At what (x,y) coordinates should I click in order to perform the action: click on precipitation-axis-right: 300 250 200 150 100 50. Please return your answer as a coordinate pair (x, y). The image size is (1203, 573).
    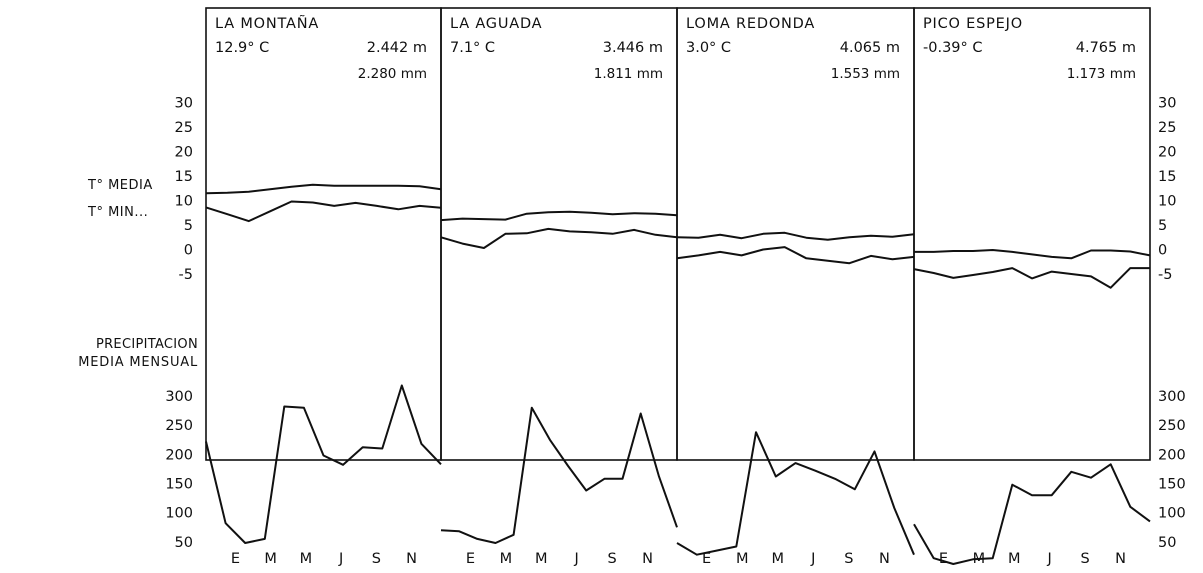
    Looking at the image, I should click on (1172, 470).